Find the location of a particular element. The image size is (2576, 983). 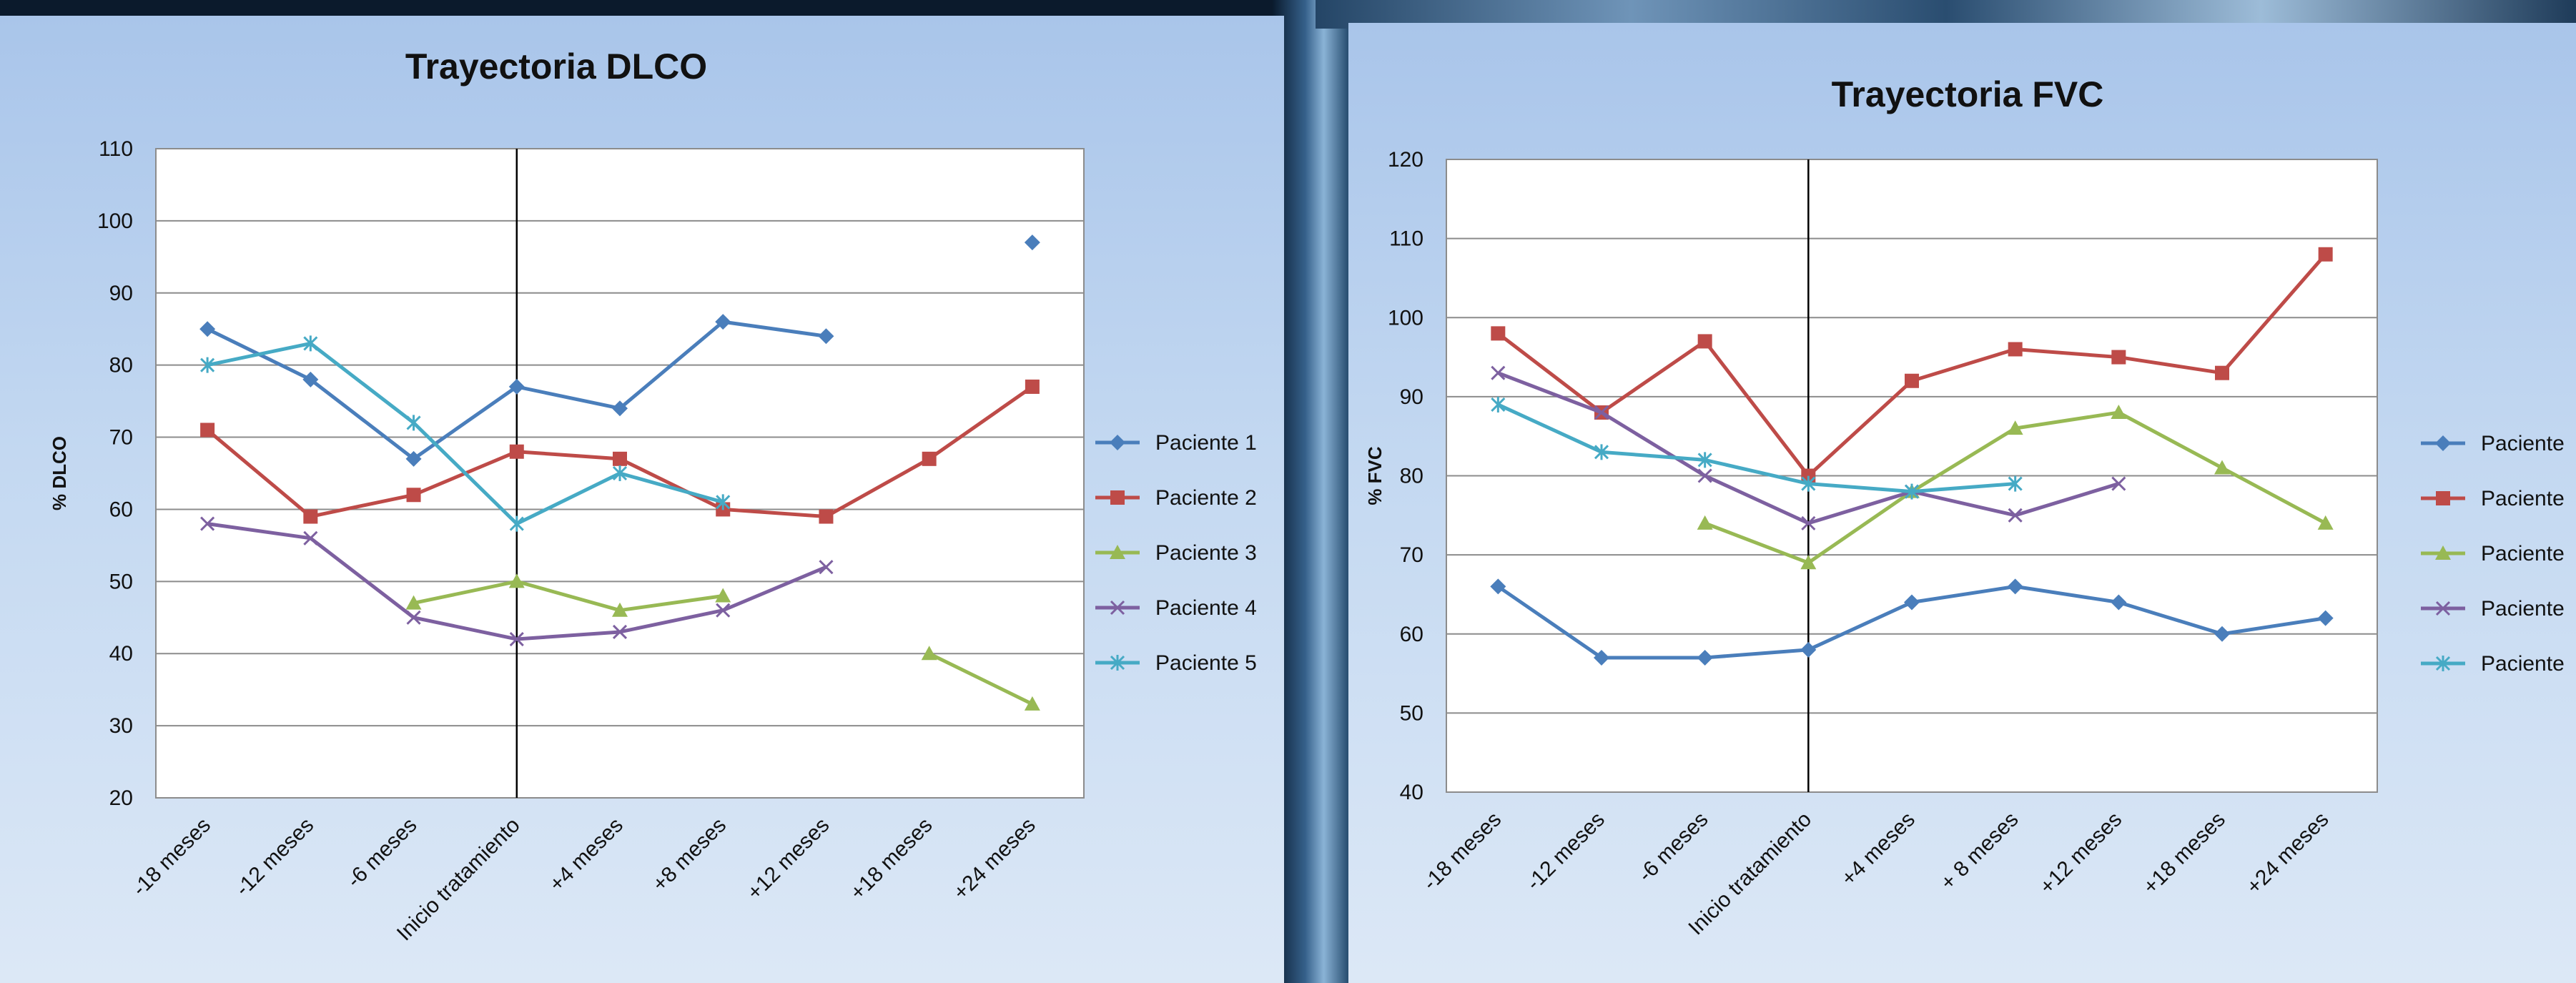

chart-title: Trayectoria FVC is located at coordinates (1968, 94).